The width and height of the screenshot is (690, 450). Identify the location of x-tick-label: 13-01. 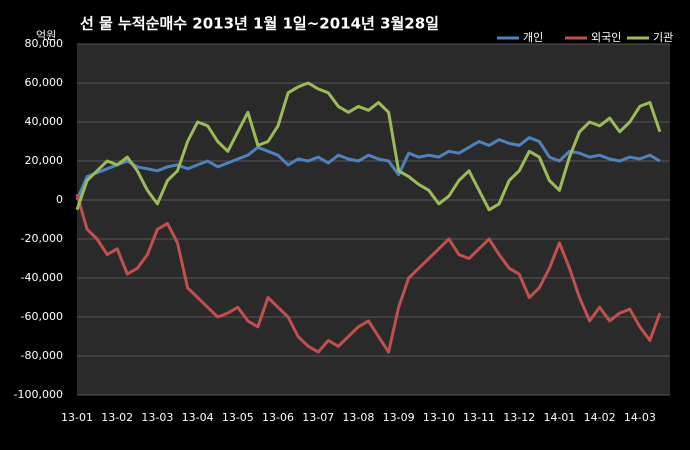
(77, 417).